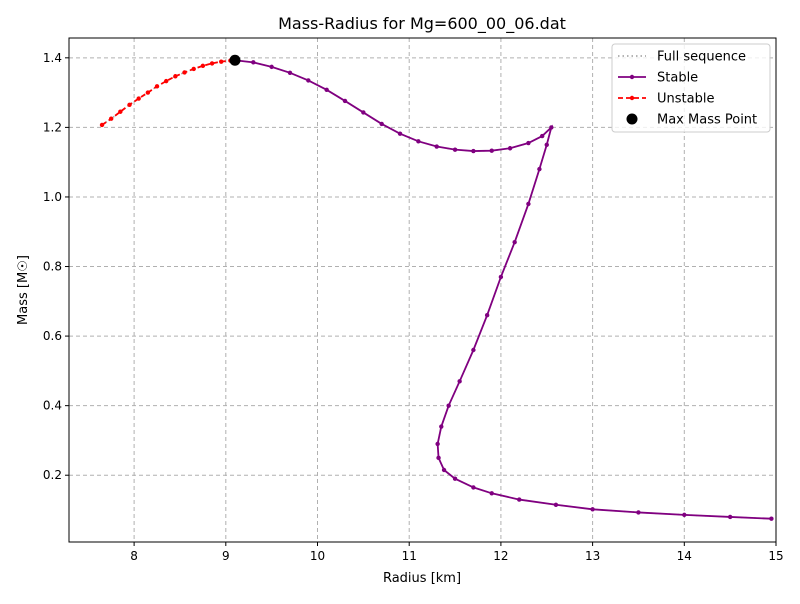 Image resolution: width=800 pixels, height=604 pixels. Describe the element at coordinates (52, 197) in the screenshot. I see `y-tick-label: 1.0` at that location.